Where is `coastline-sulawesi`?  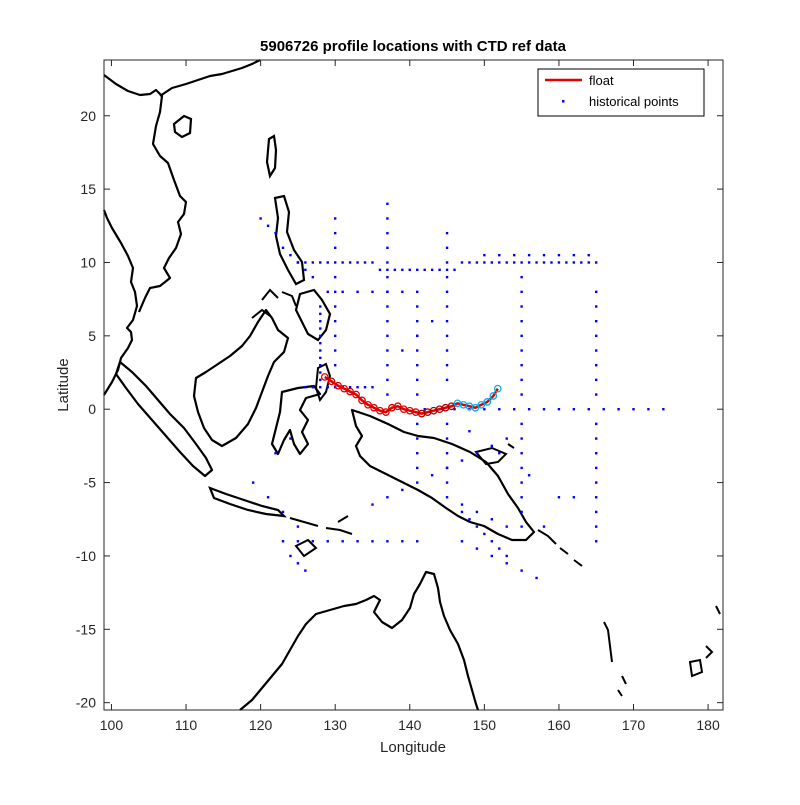
coastline-sulawesi is located at coordinates (296, 420).